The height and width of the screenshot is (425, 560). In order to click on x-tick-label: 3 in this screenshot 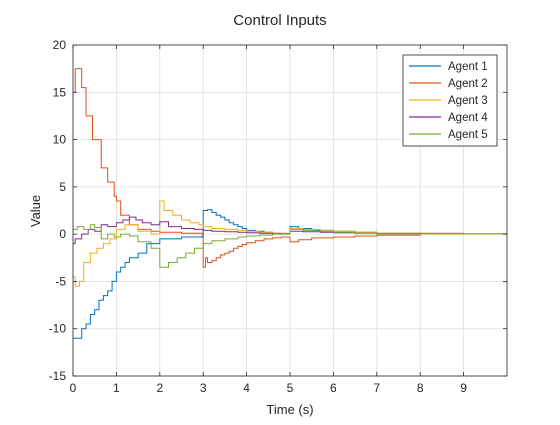, I will do `click(203, 388)`.